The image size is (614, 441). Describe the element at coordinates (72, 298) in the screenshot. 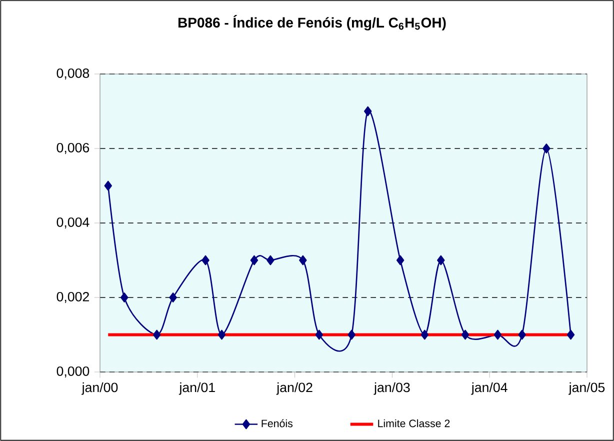

I see `y-tick-label: 0,002` at that location.